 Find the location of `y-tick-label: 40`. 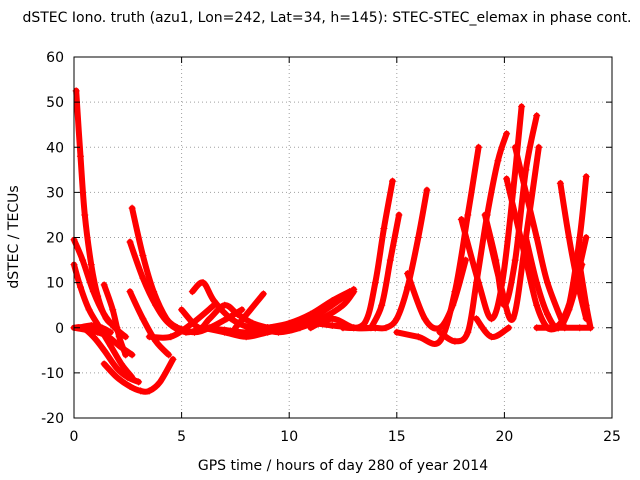

y-tick-label: 40 is located at coordinates (55, 148).